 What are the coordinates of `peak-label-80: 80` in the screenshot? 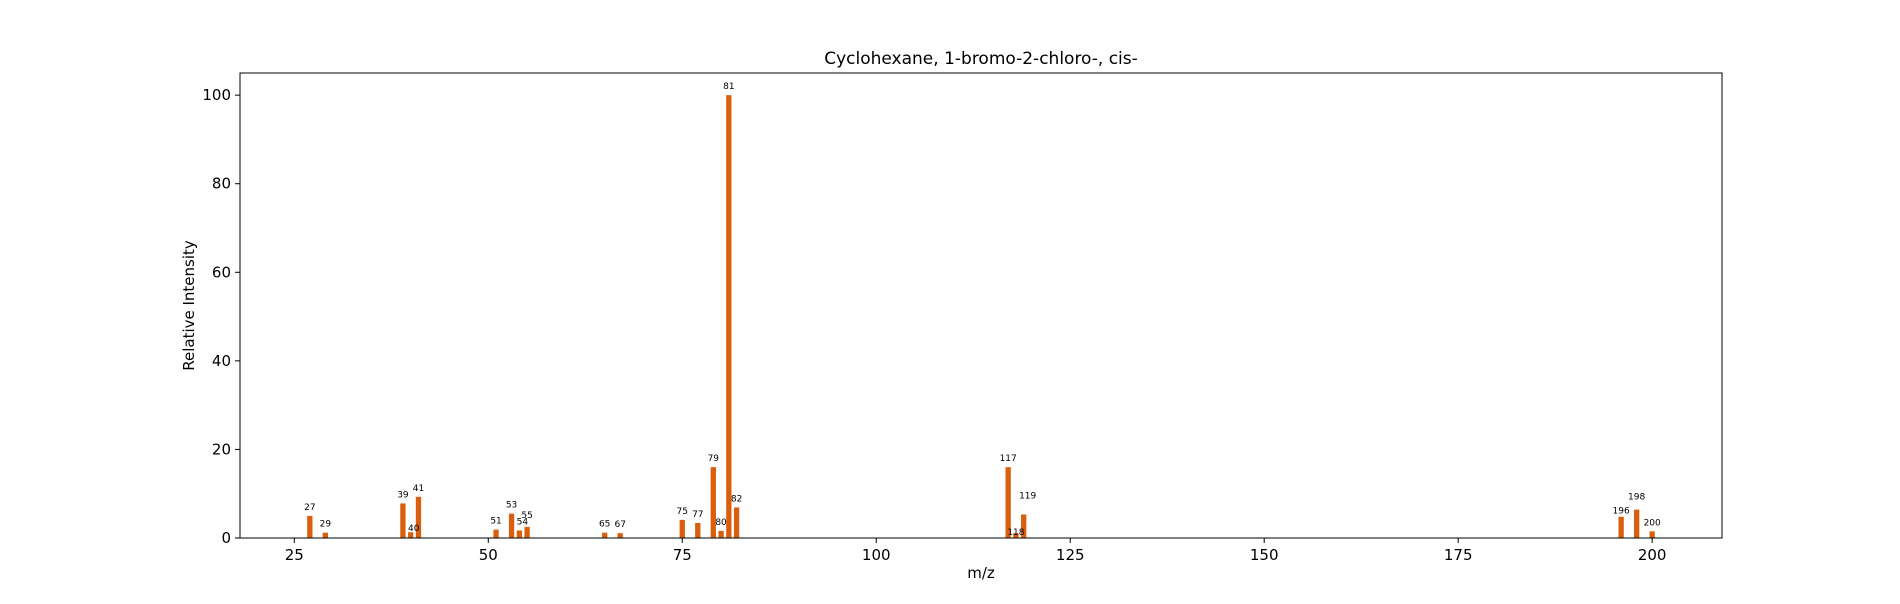 It's located at (721, 523).